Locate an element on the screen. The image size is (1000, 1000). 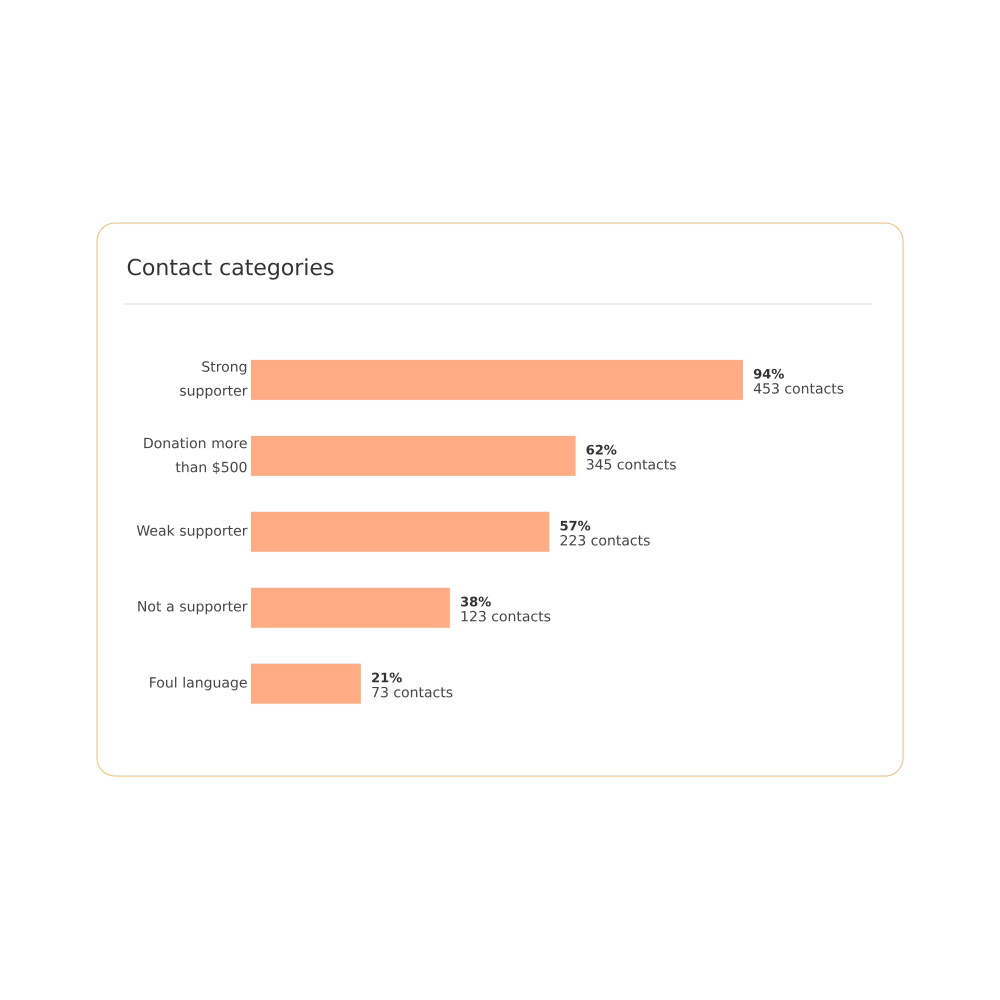
data-label: 62% is located at coordinates (601, 449).